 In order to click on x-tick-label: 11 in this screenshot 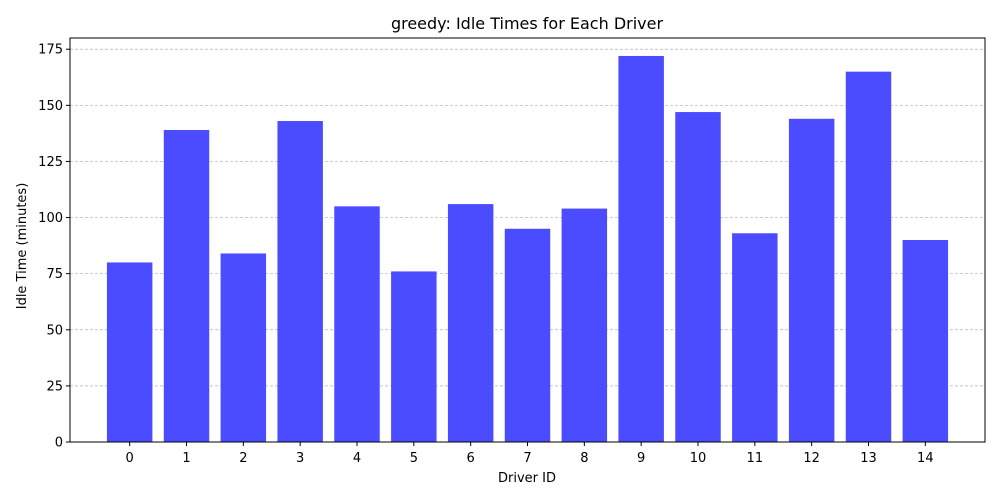, I will do `click(755, 458)`.